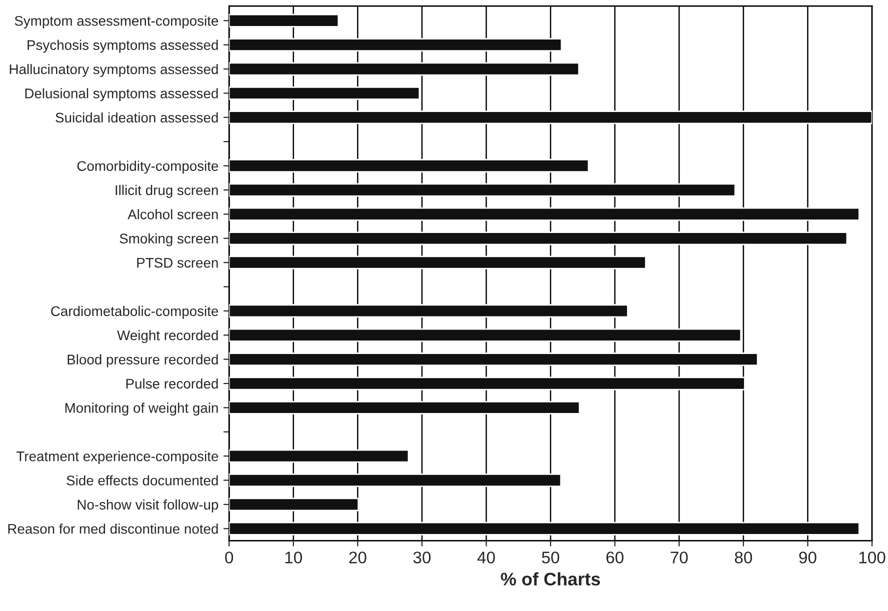  Describe the element at coordinates (551, 558) in the screenshot. I see `x-tick-label: 50` at that location.